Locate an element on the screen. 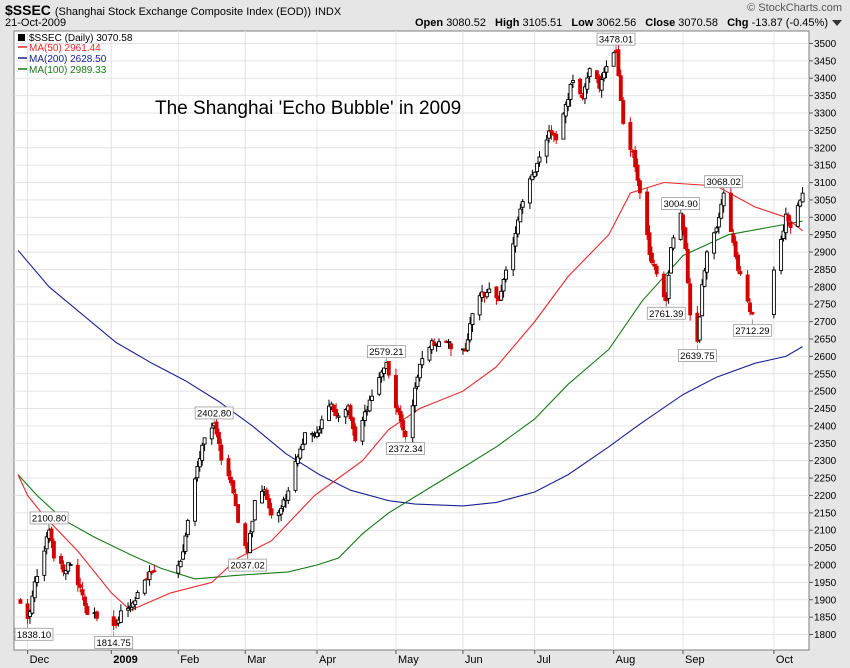 The image size is (850, 668). price-annotation: 1814.75 is located at coordinates (114, 640).